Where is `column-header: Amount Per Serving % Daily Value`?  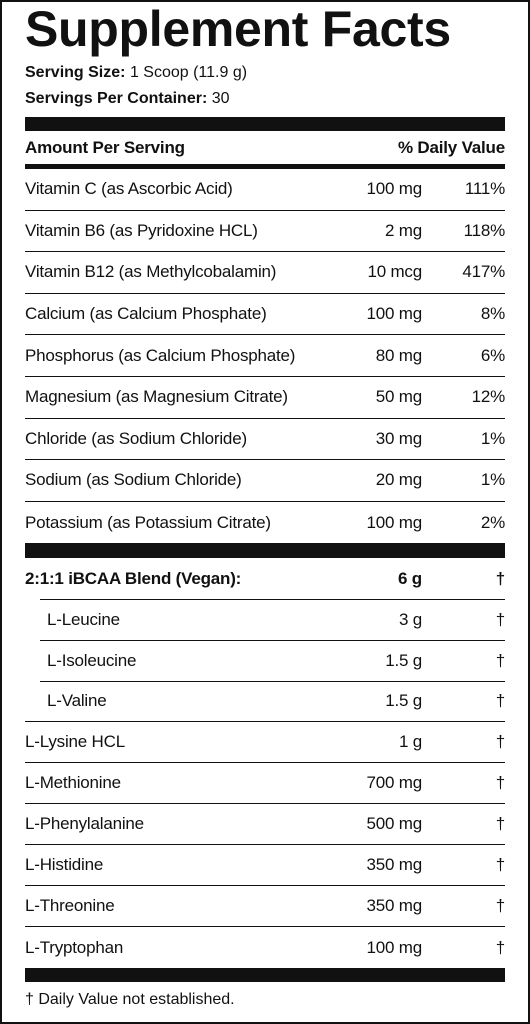 column-header: Amount Per Serving % Daily Value is located at coordinates (265, 147).